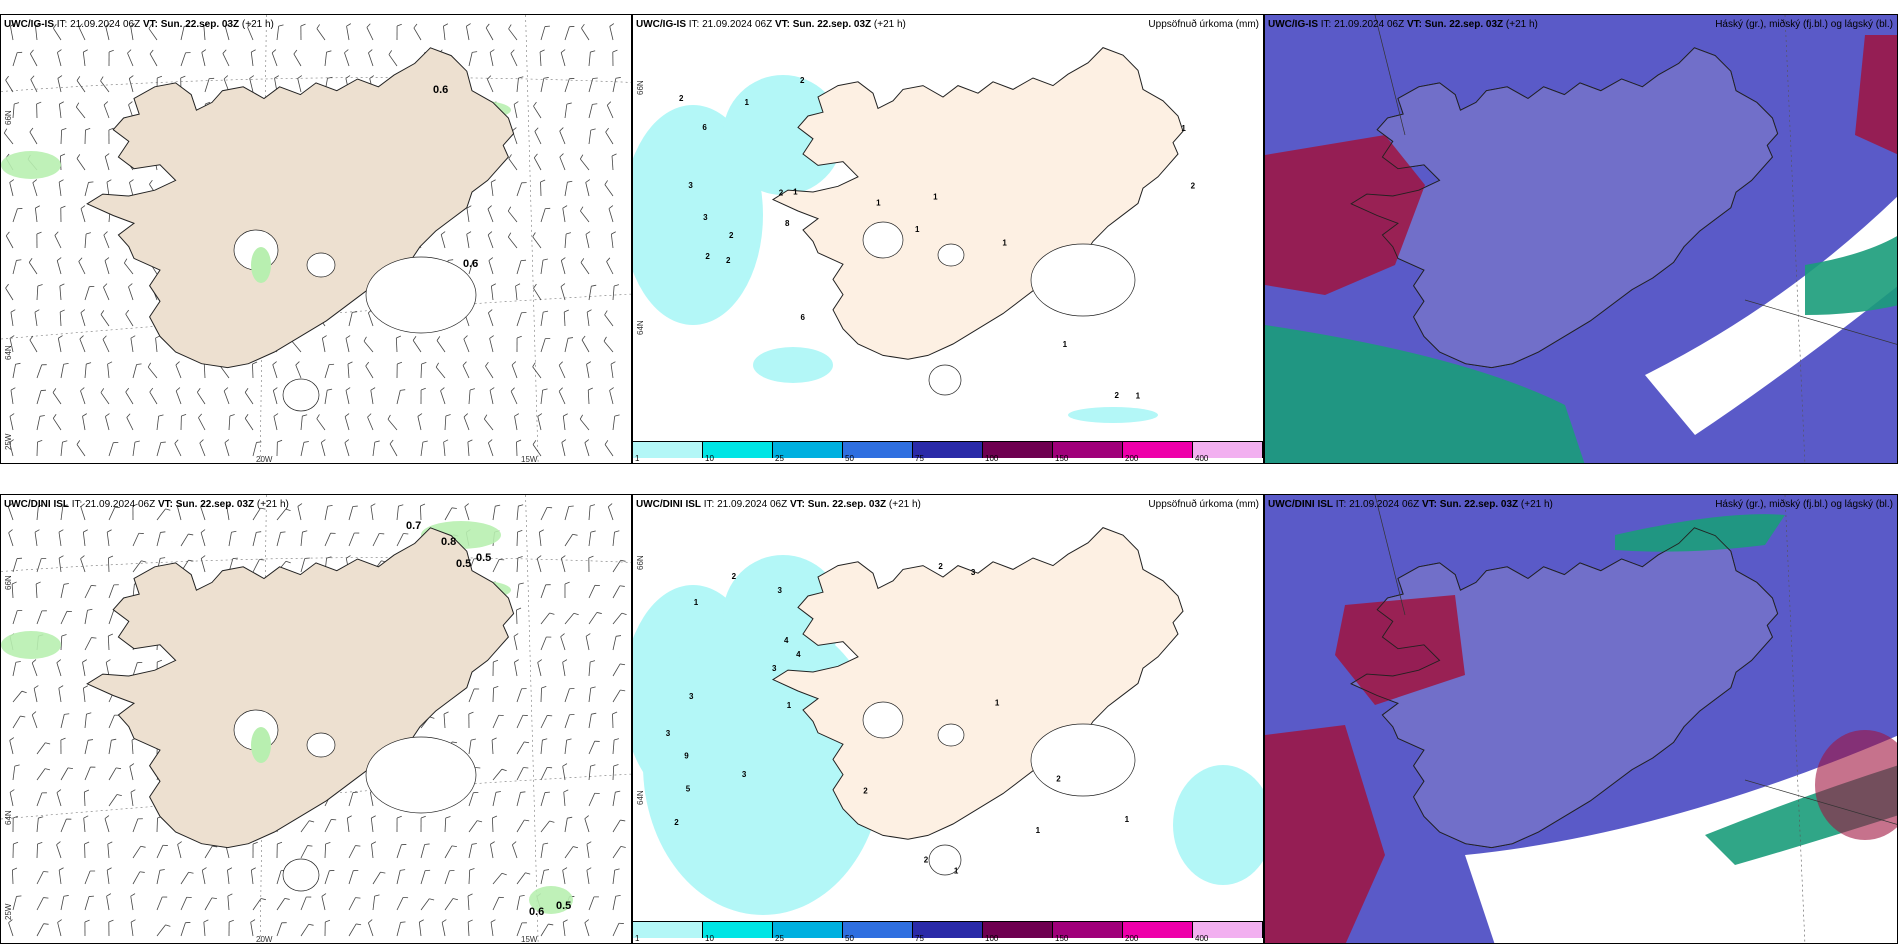 This screenshot has height=950, width=1900. Describe the element at coordinates (637, 938) in the screenshot. I see `colorbar-tick-label: 1` at that location.